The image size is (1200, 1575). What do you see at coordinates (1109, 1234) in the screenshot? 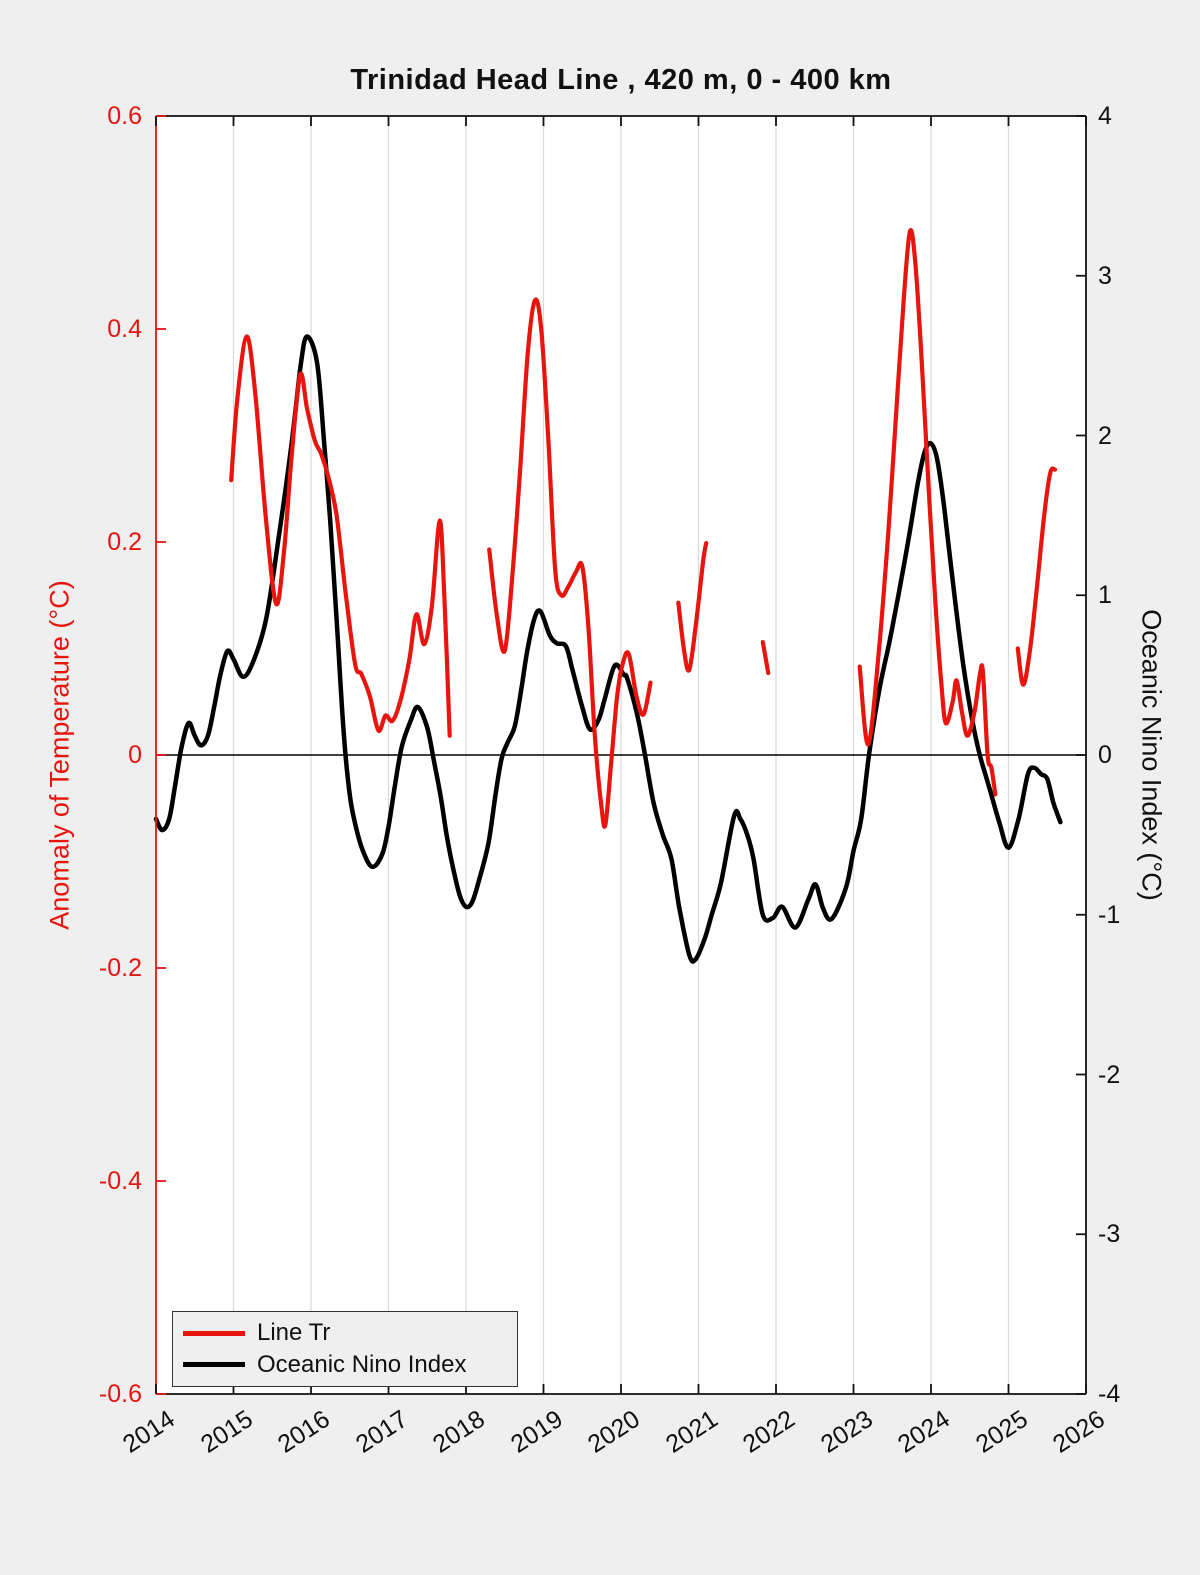
I see `y-right-tick-label: -3` at bounding box center [1109, 1234].